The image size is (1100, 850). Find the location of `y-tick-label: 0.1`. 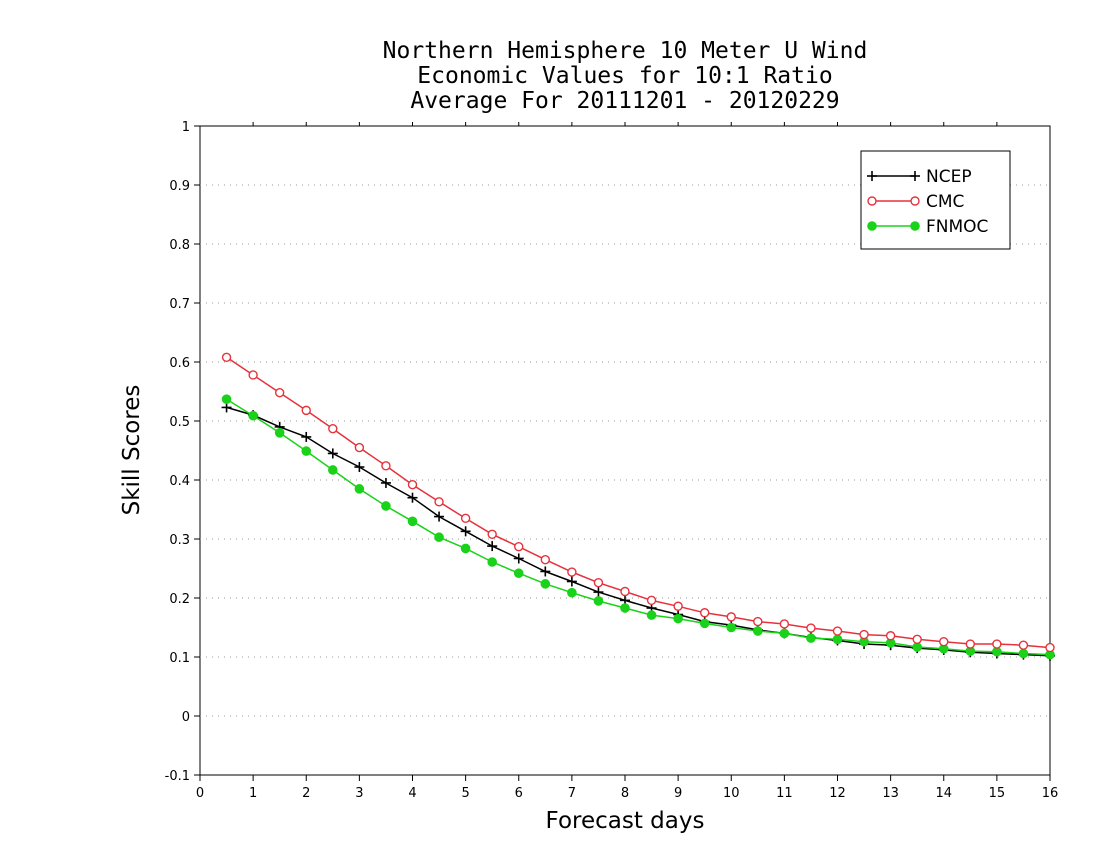

y-tick-label: 0.1 is located at coordinates (179, 658).